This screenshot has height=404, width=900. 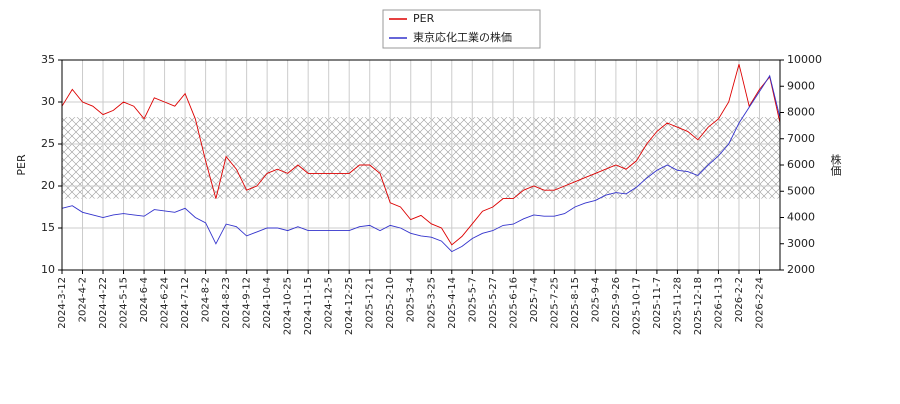 What do you see at coordinates (801, 138) in the screenshot?
I see `y2-tick-label: 7000` at bounding box center [801, 138].